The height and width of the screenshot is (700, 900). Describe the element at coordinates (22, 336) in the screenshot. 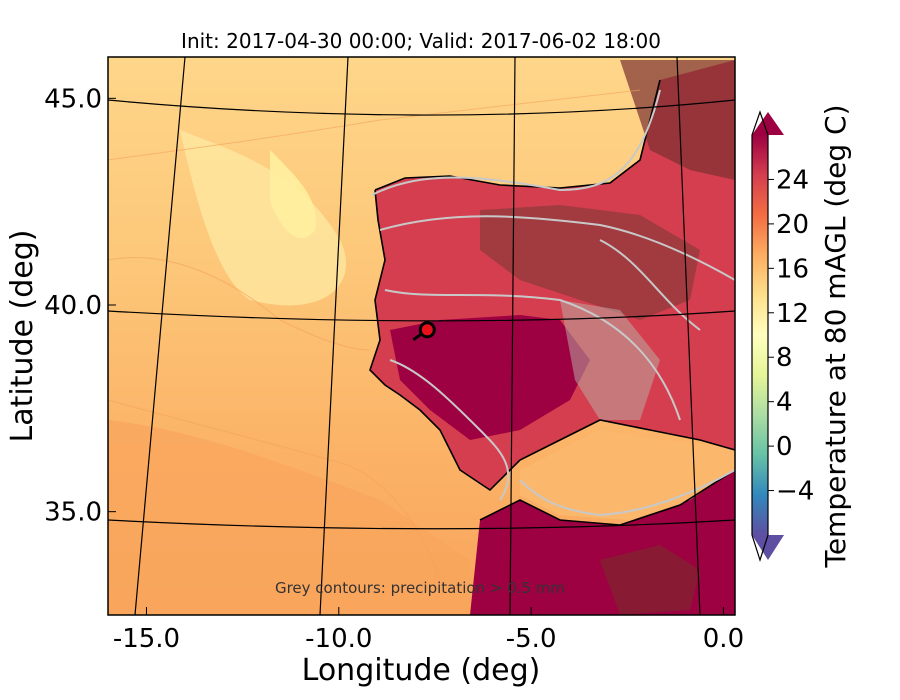

I see `y-axis-label: Latitude (deg)` at that location.